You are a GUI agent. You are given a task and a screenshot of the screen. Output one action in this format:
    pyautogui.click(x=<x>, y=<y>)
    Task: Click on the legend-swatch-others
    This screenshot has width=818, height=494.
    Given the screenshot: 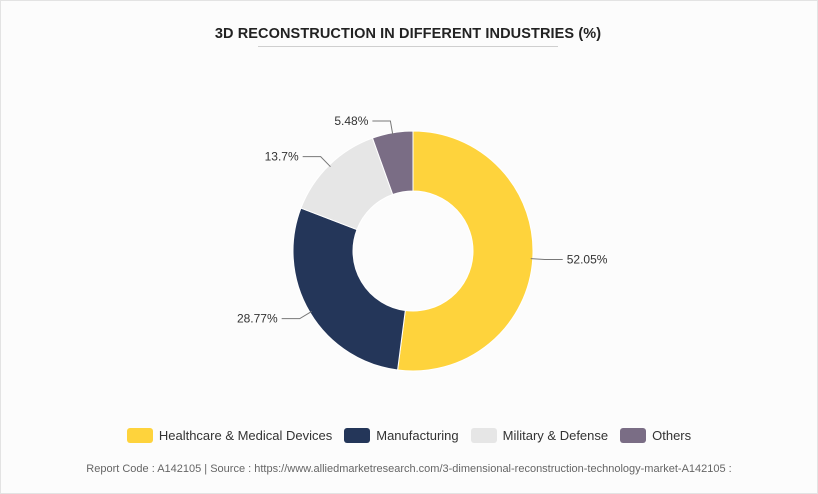 What is the action you would take?
    pyautogui.click(x=633, y=435)
    